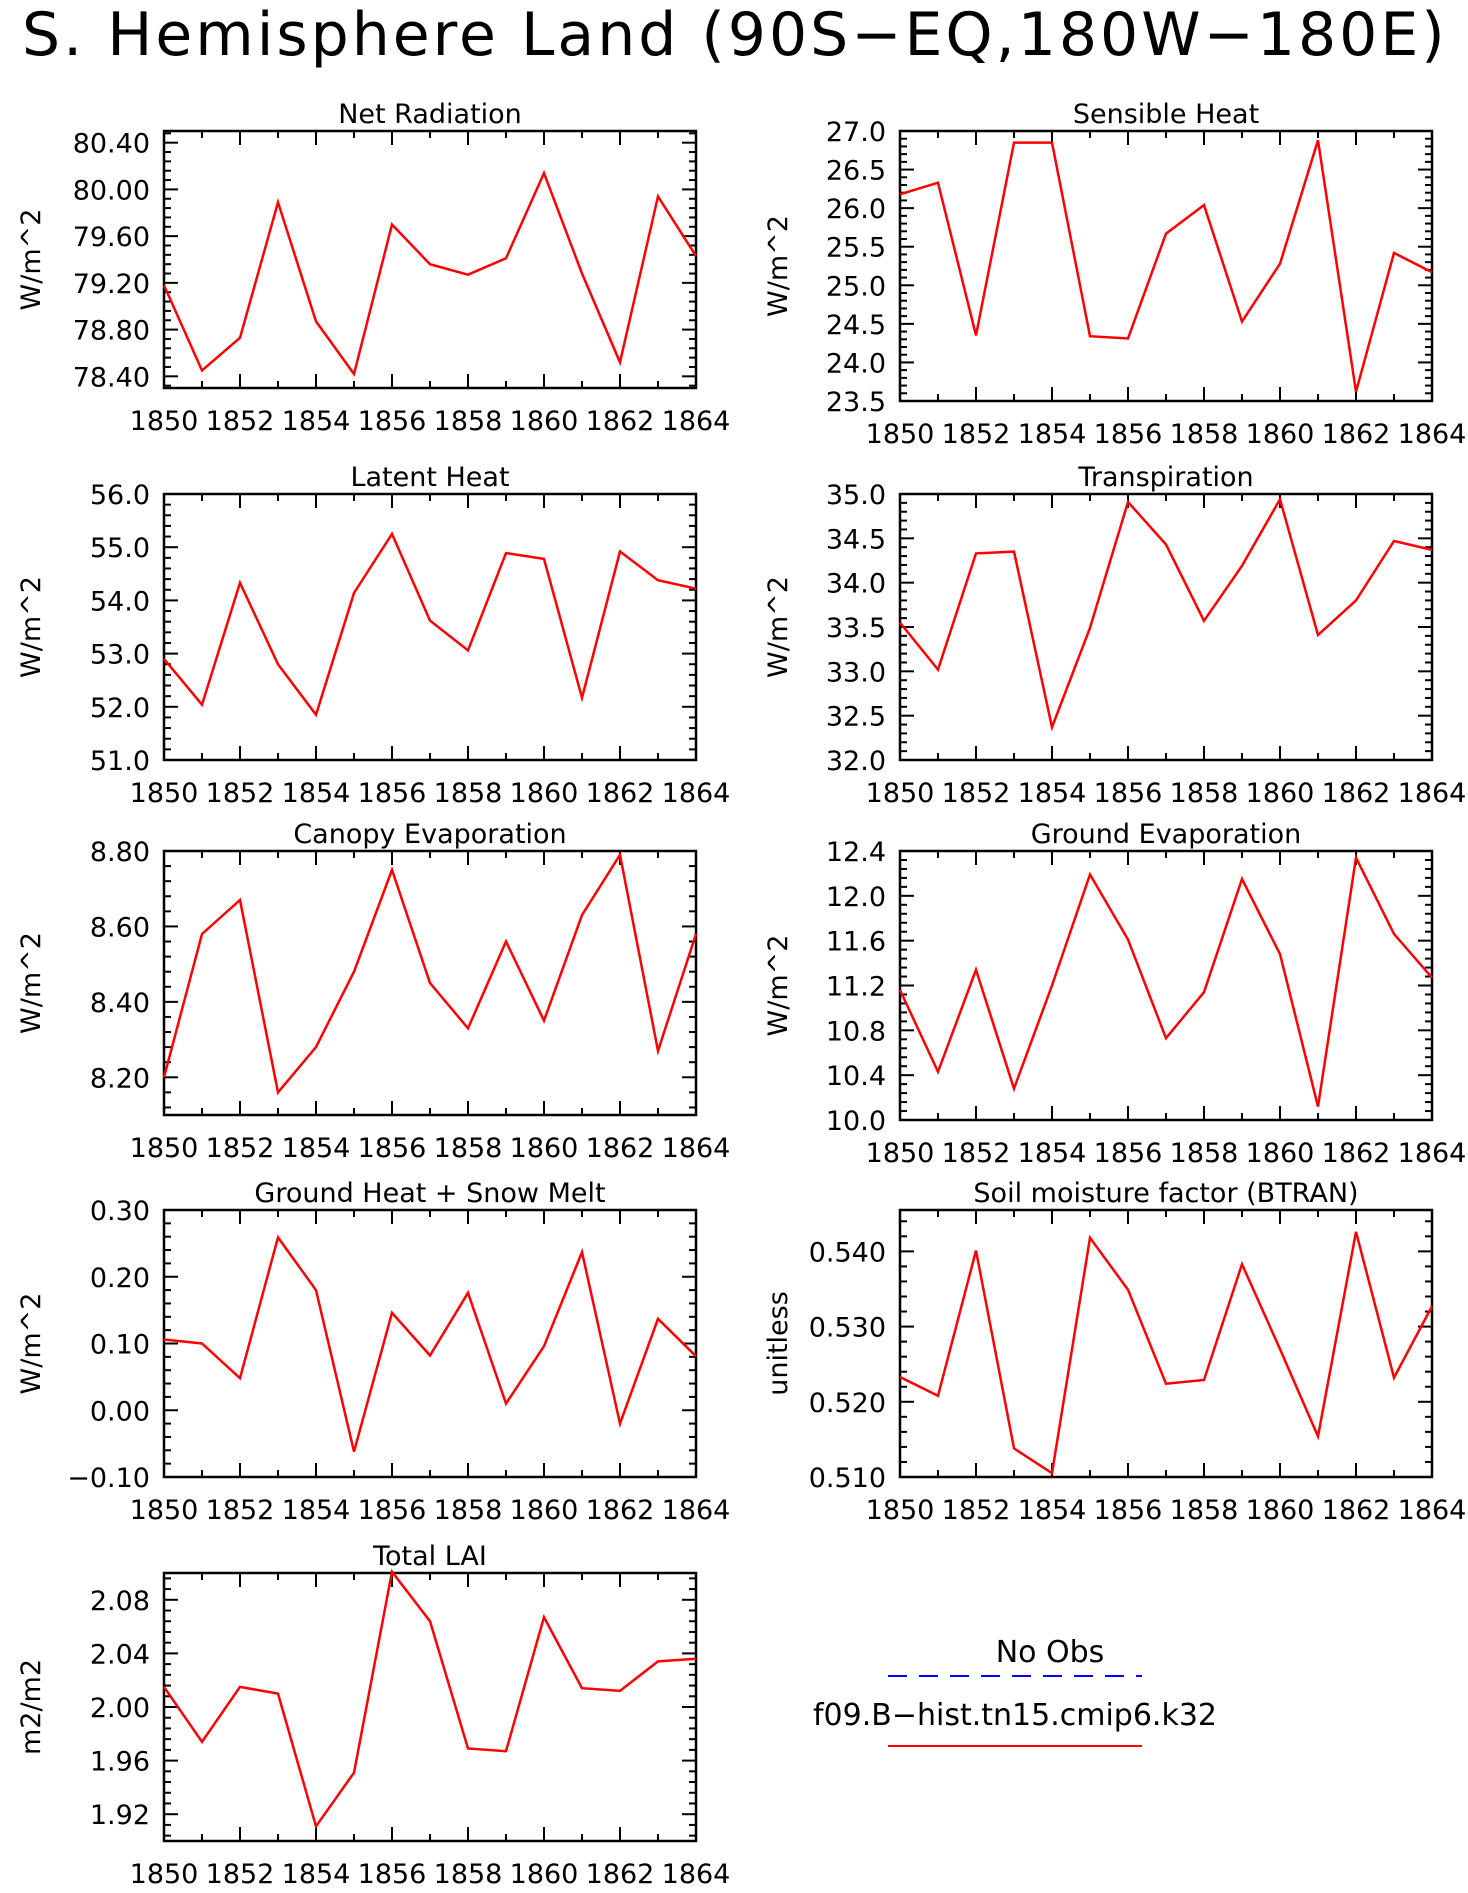 This screenshot has height=1893, width=1468. Describe the element at coordinates (120, 927) in the screenshot. I see `y-tick-label: 8.60` at that location.